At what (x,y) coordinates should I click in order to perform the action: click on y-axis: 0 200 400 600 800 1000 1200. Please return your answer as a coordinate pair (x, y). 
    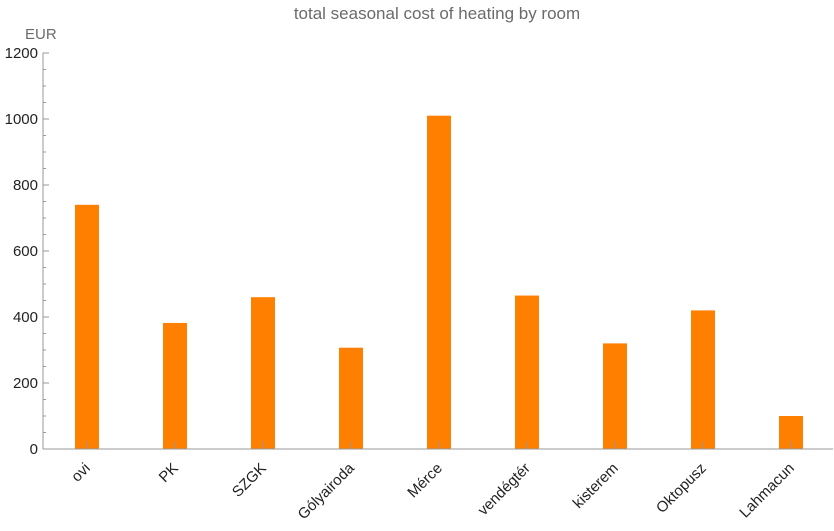
    Looking at the image, I should click on (27, 251).